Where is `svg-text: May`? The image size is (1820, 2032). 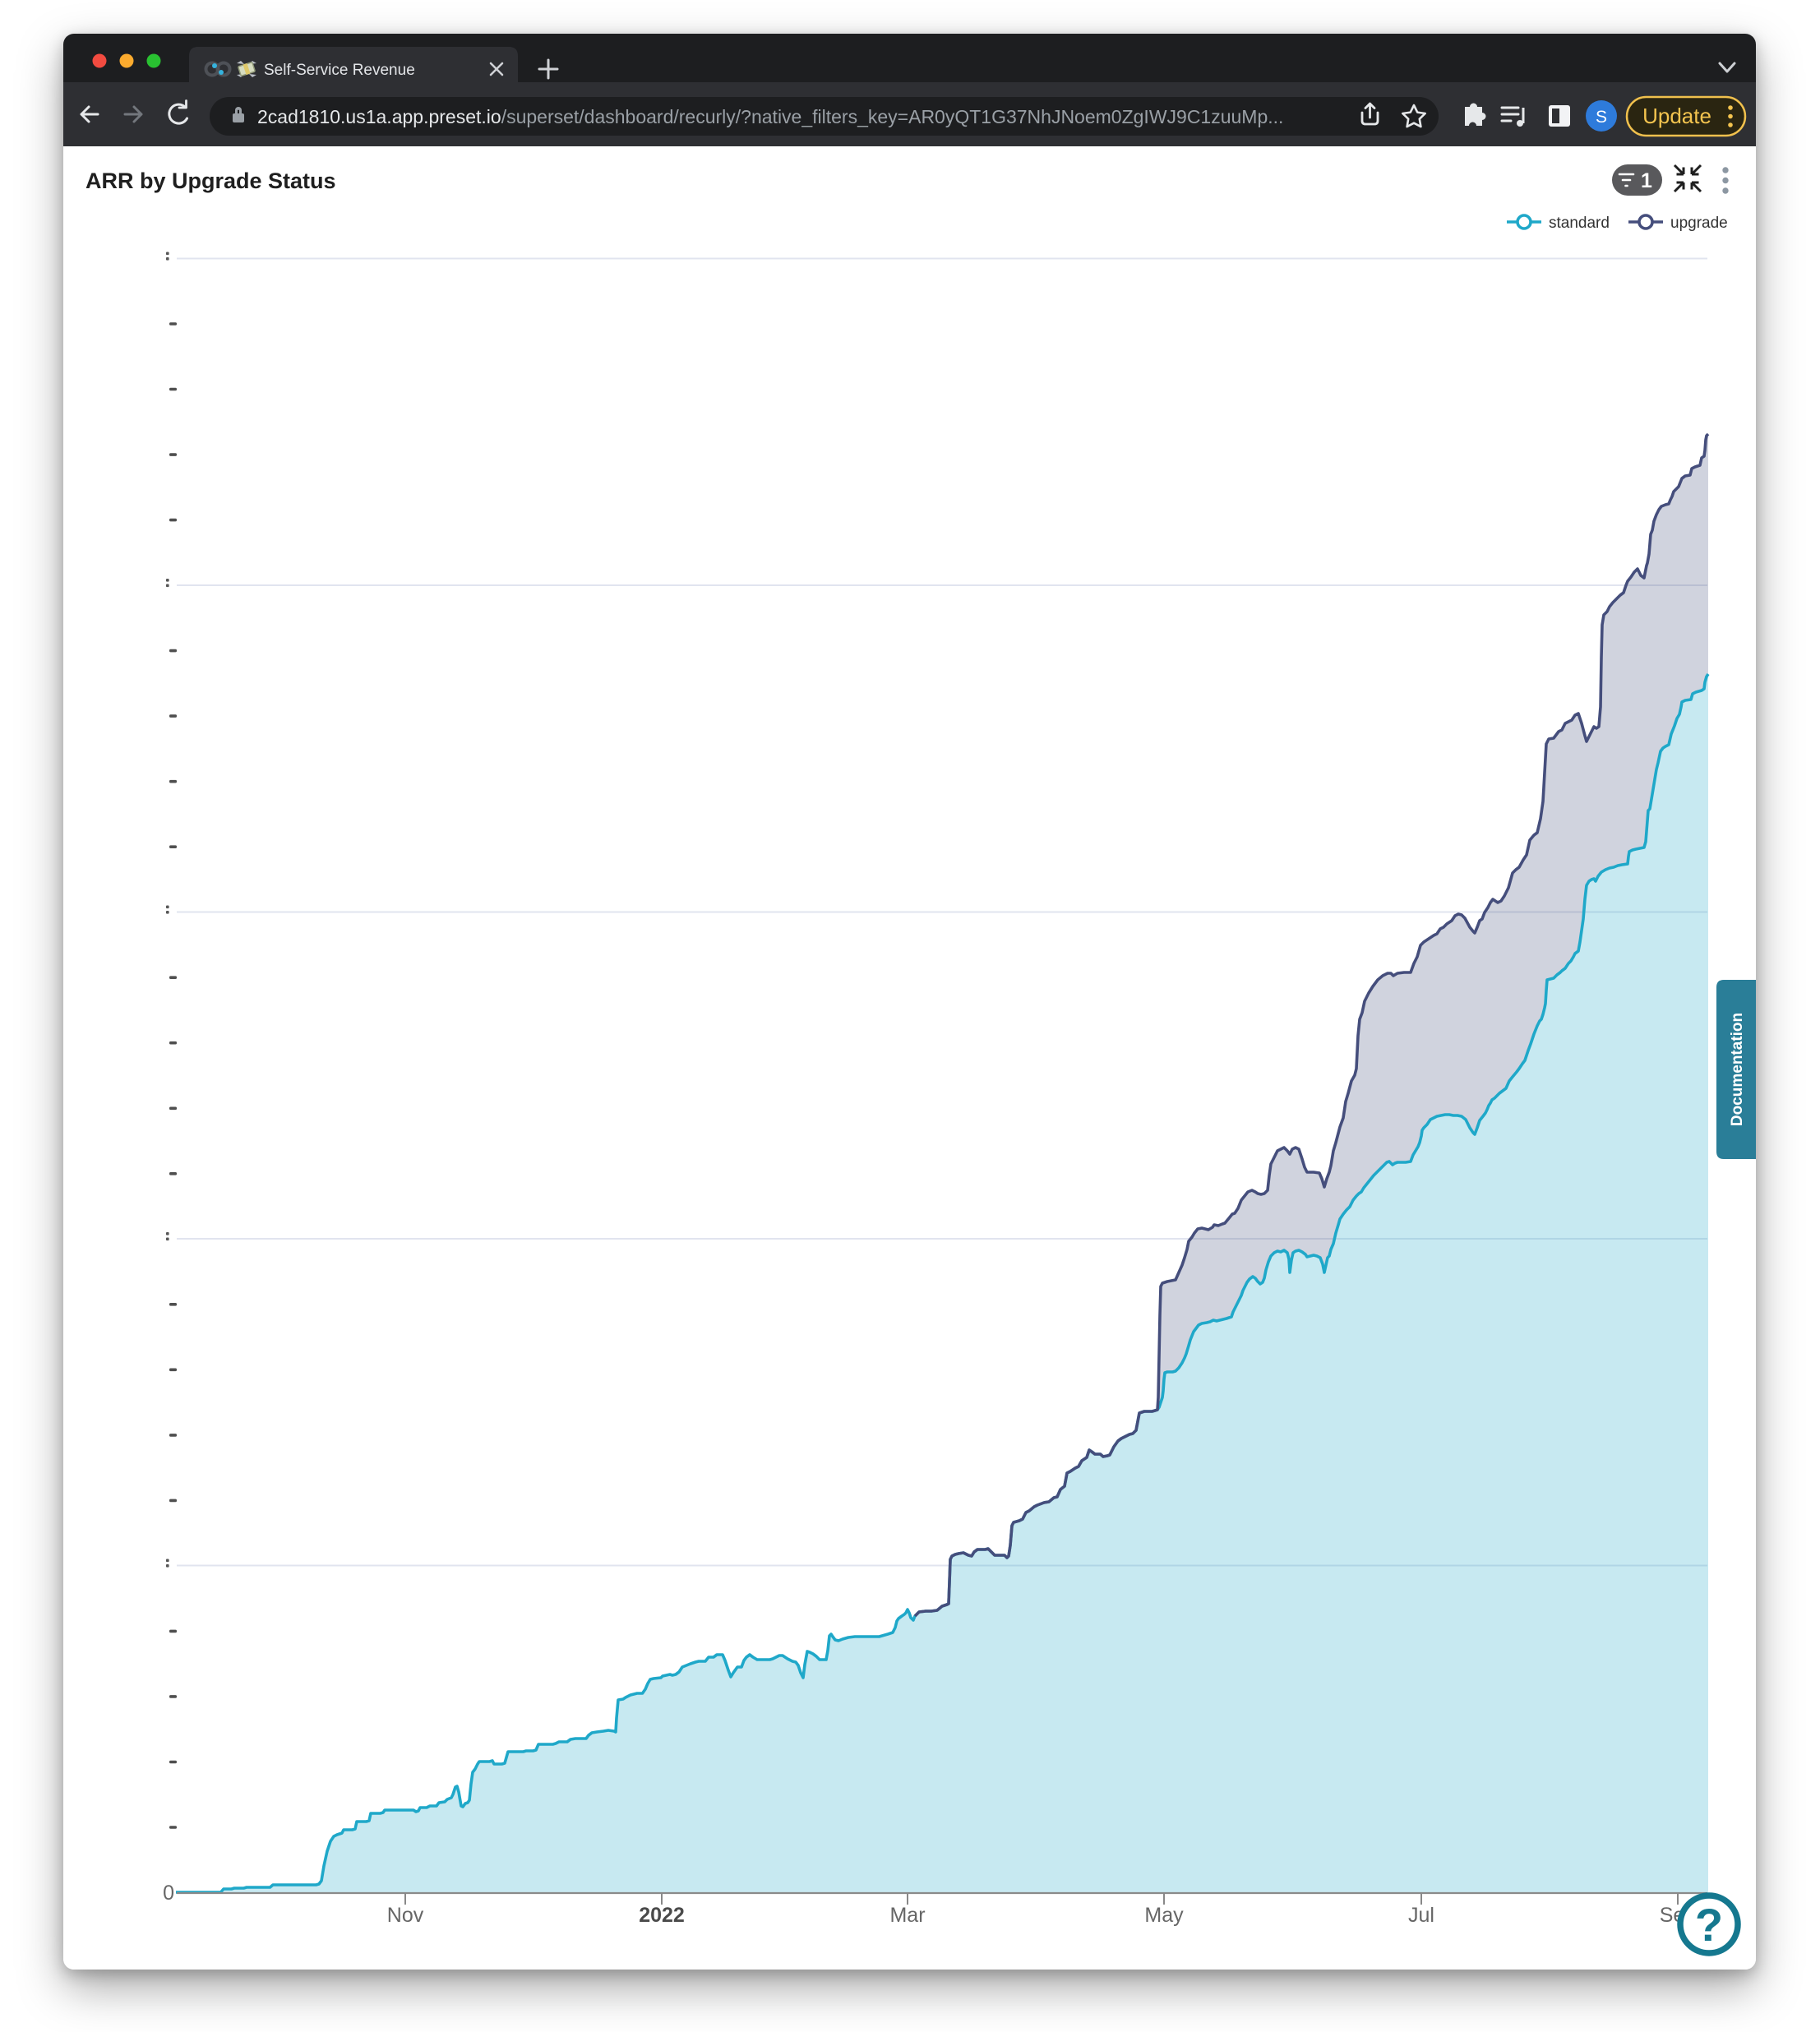 svg-text: May is located at coordinates (1164, 1916).